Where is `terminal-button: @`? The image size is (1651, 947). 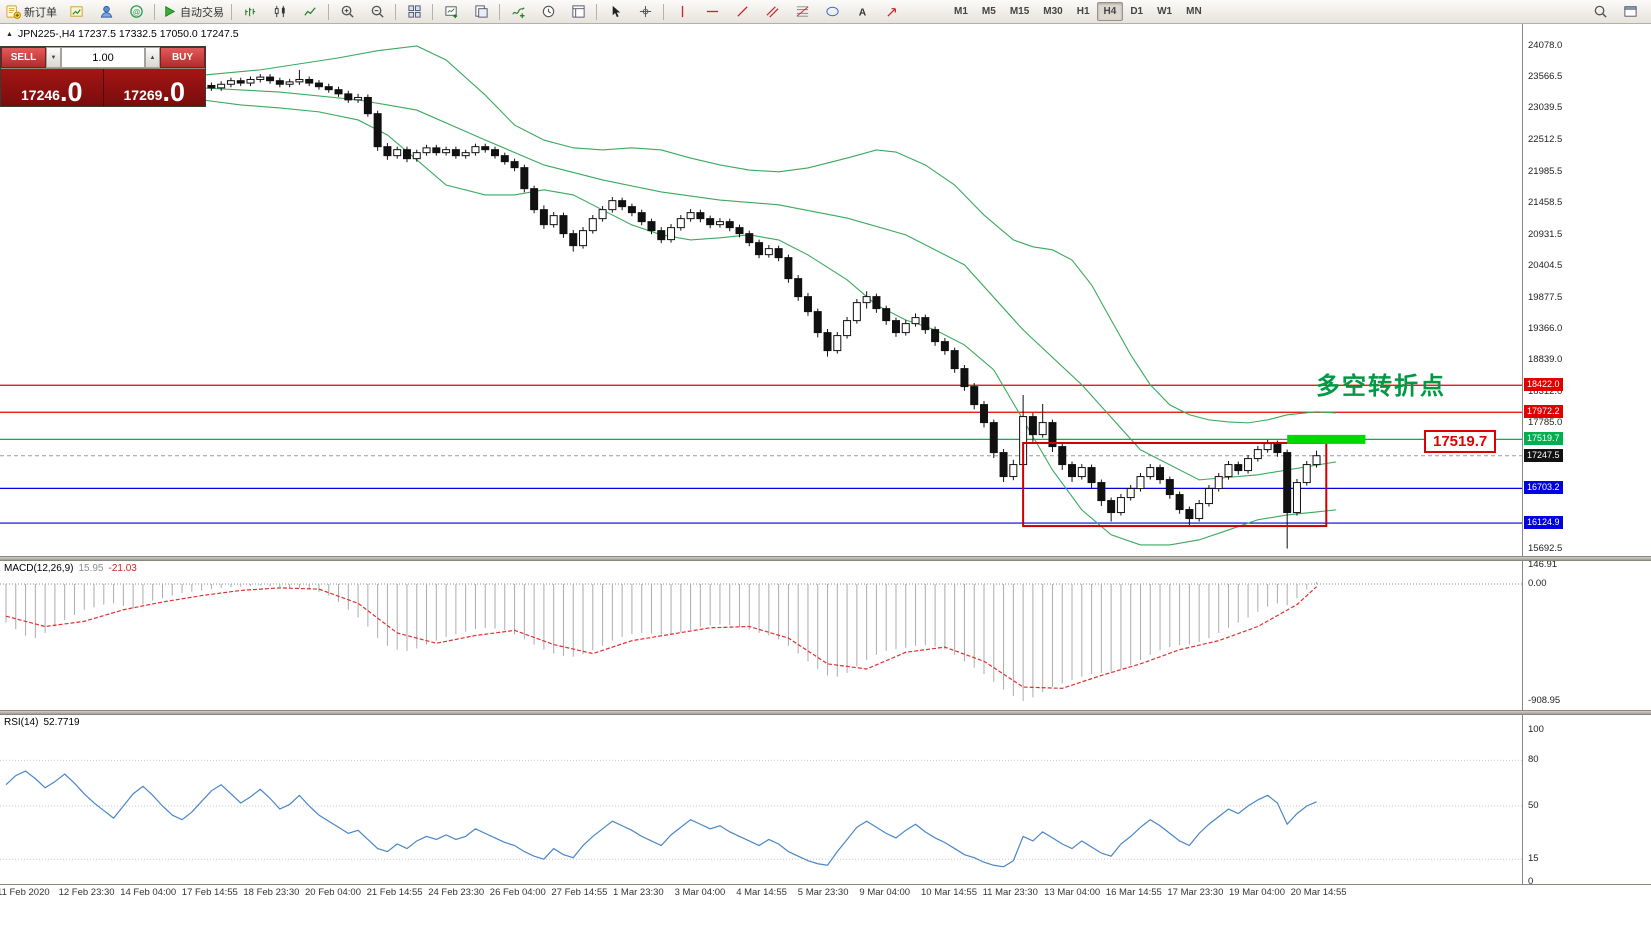 terminal-button: @ is located at coordinates (136, 12).